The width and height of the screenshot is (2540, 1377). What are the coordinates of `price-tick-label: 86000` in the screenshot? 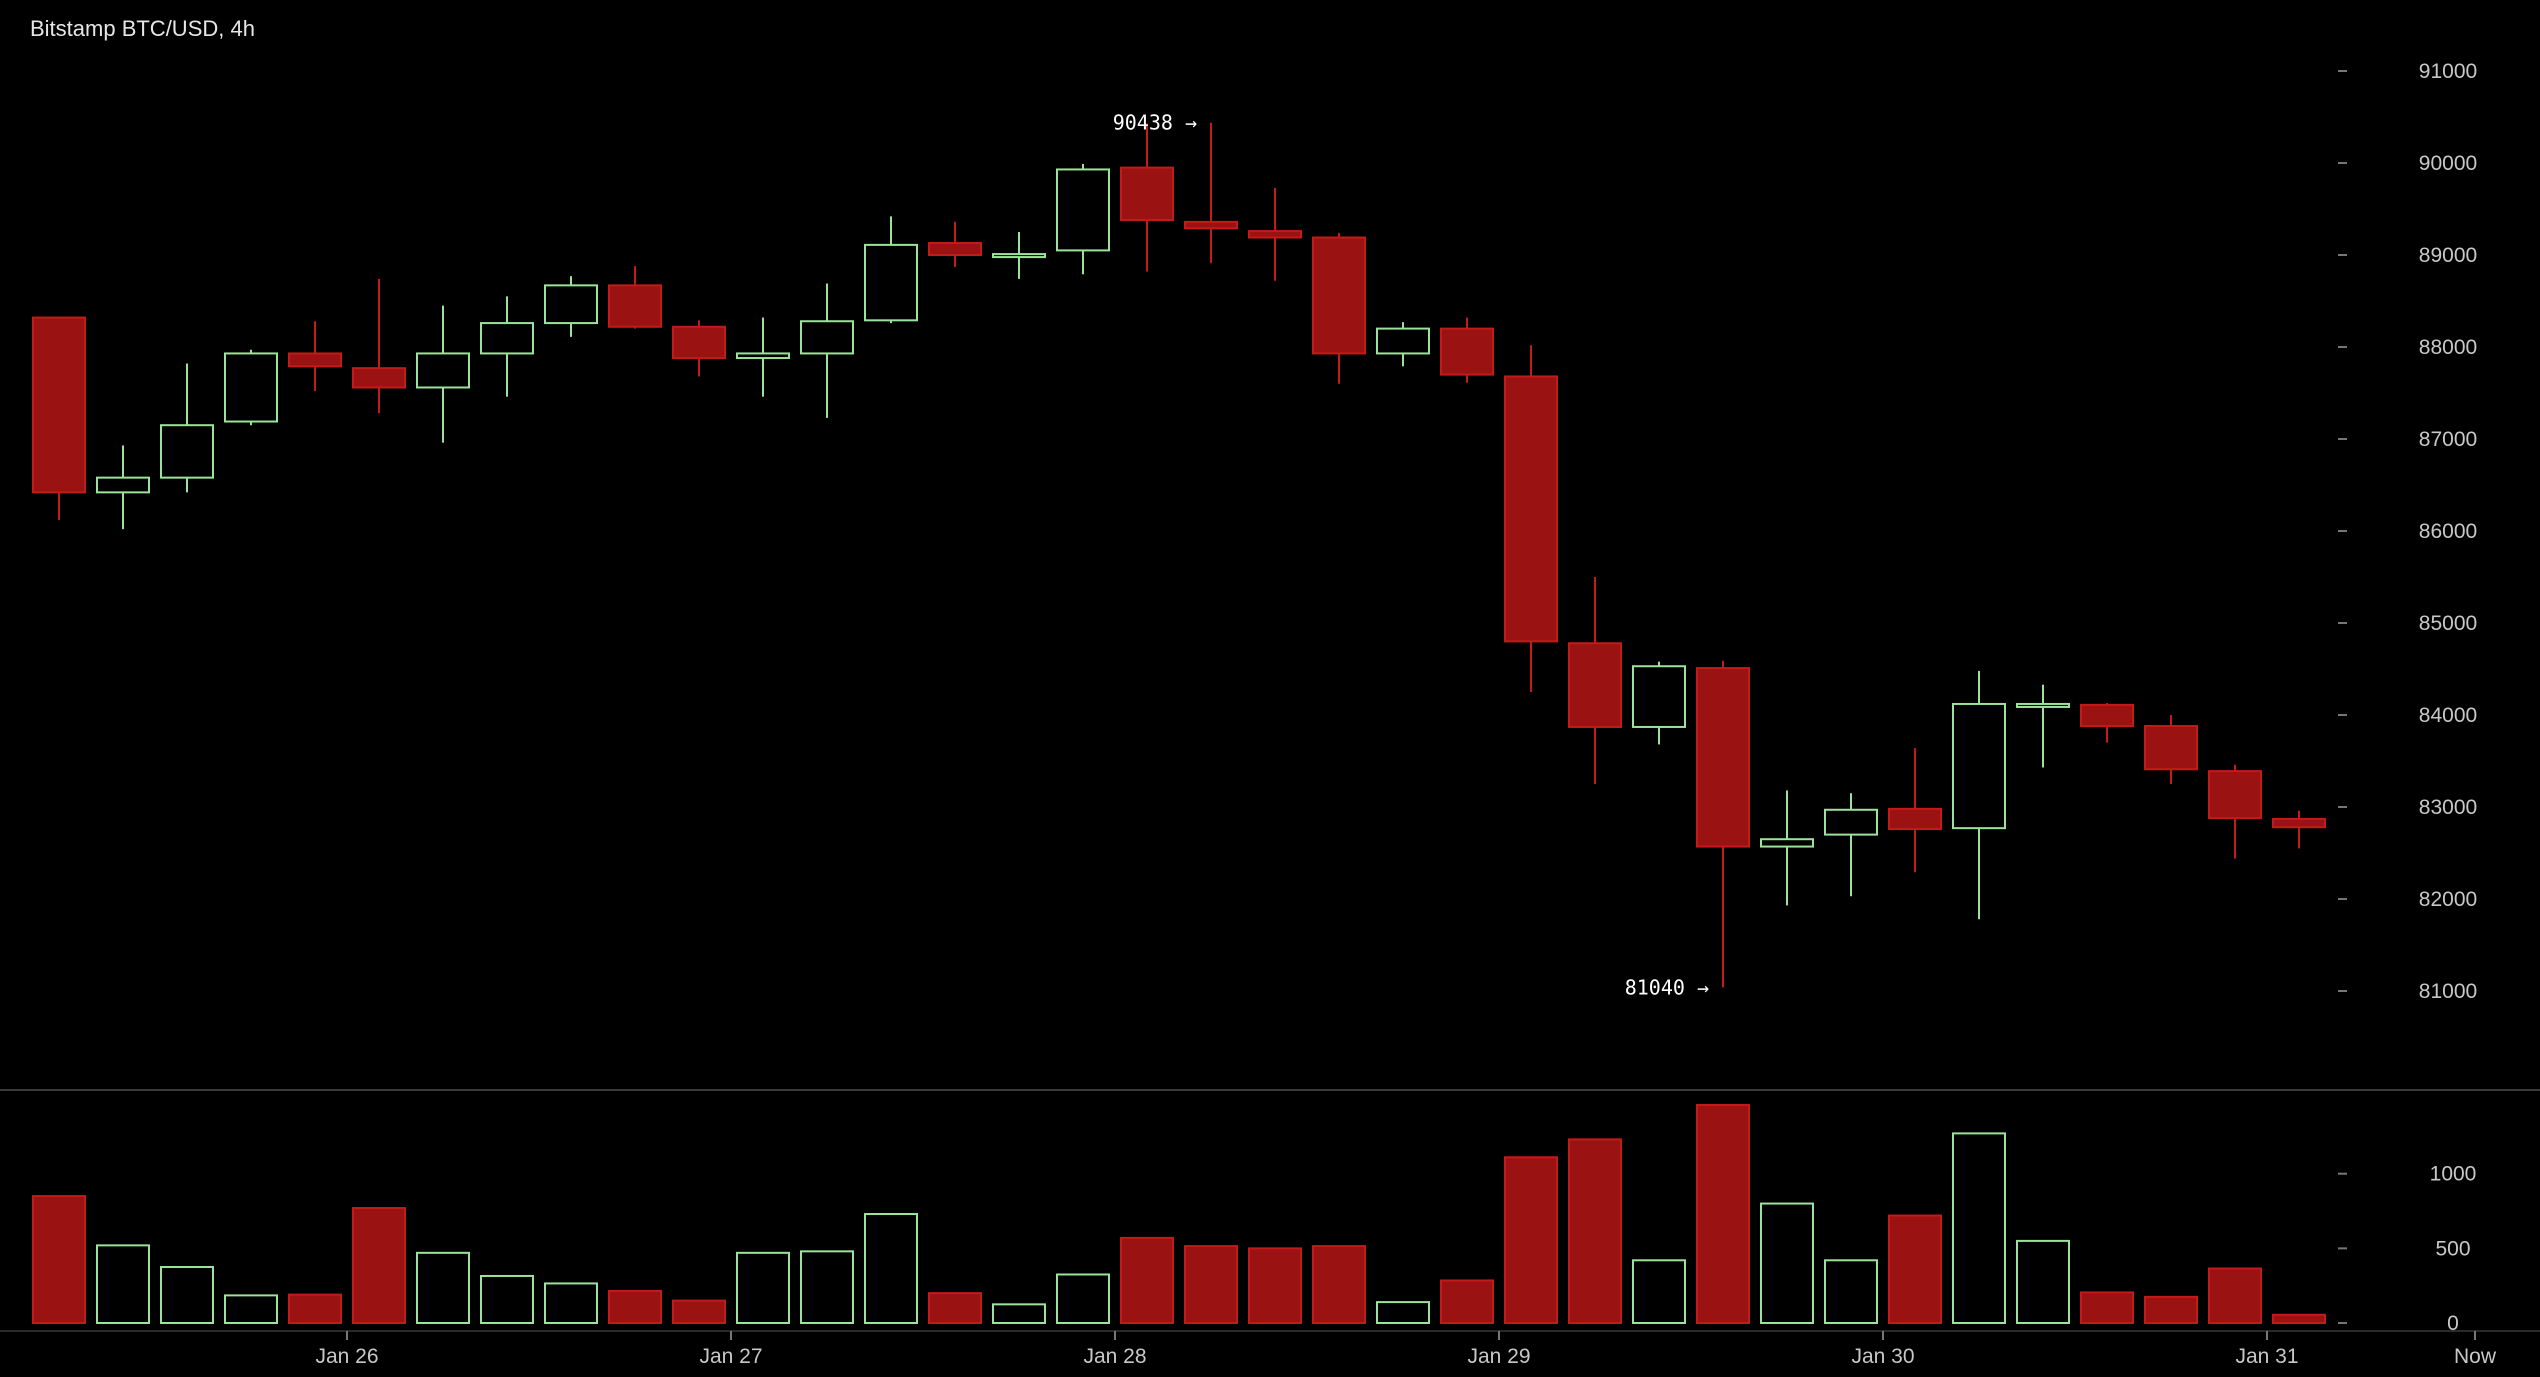 It's located at (2448, 531).